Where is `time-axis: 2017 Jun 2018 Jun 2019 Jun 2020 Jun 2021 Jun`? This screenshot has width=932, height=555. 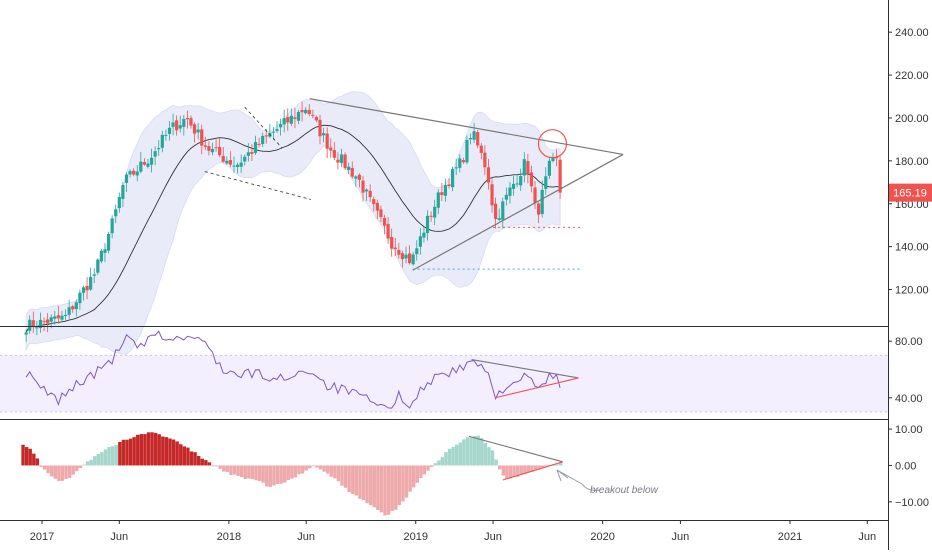
time-axis: 2017 Jun 2018 Jun 2019 Jun 2020 Jun 2021 Jun is located at coordinates (453, 531).